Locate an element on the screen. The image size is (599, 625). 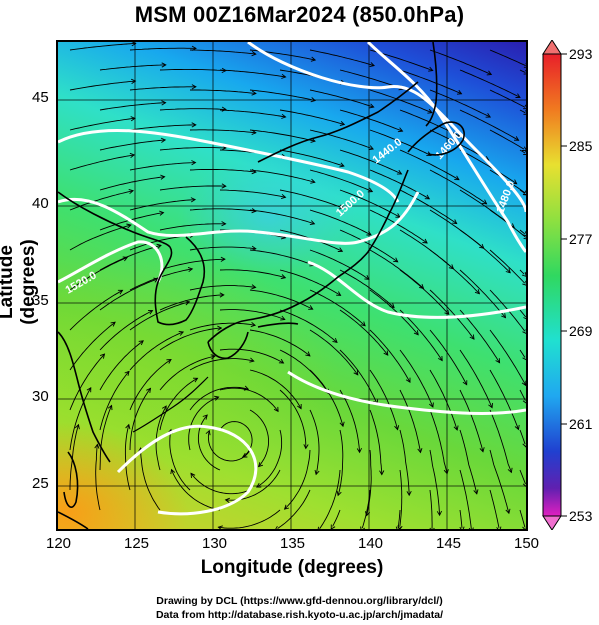
contour-label: 1520.0 is located at coordinates (81, 282).